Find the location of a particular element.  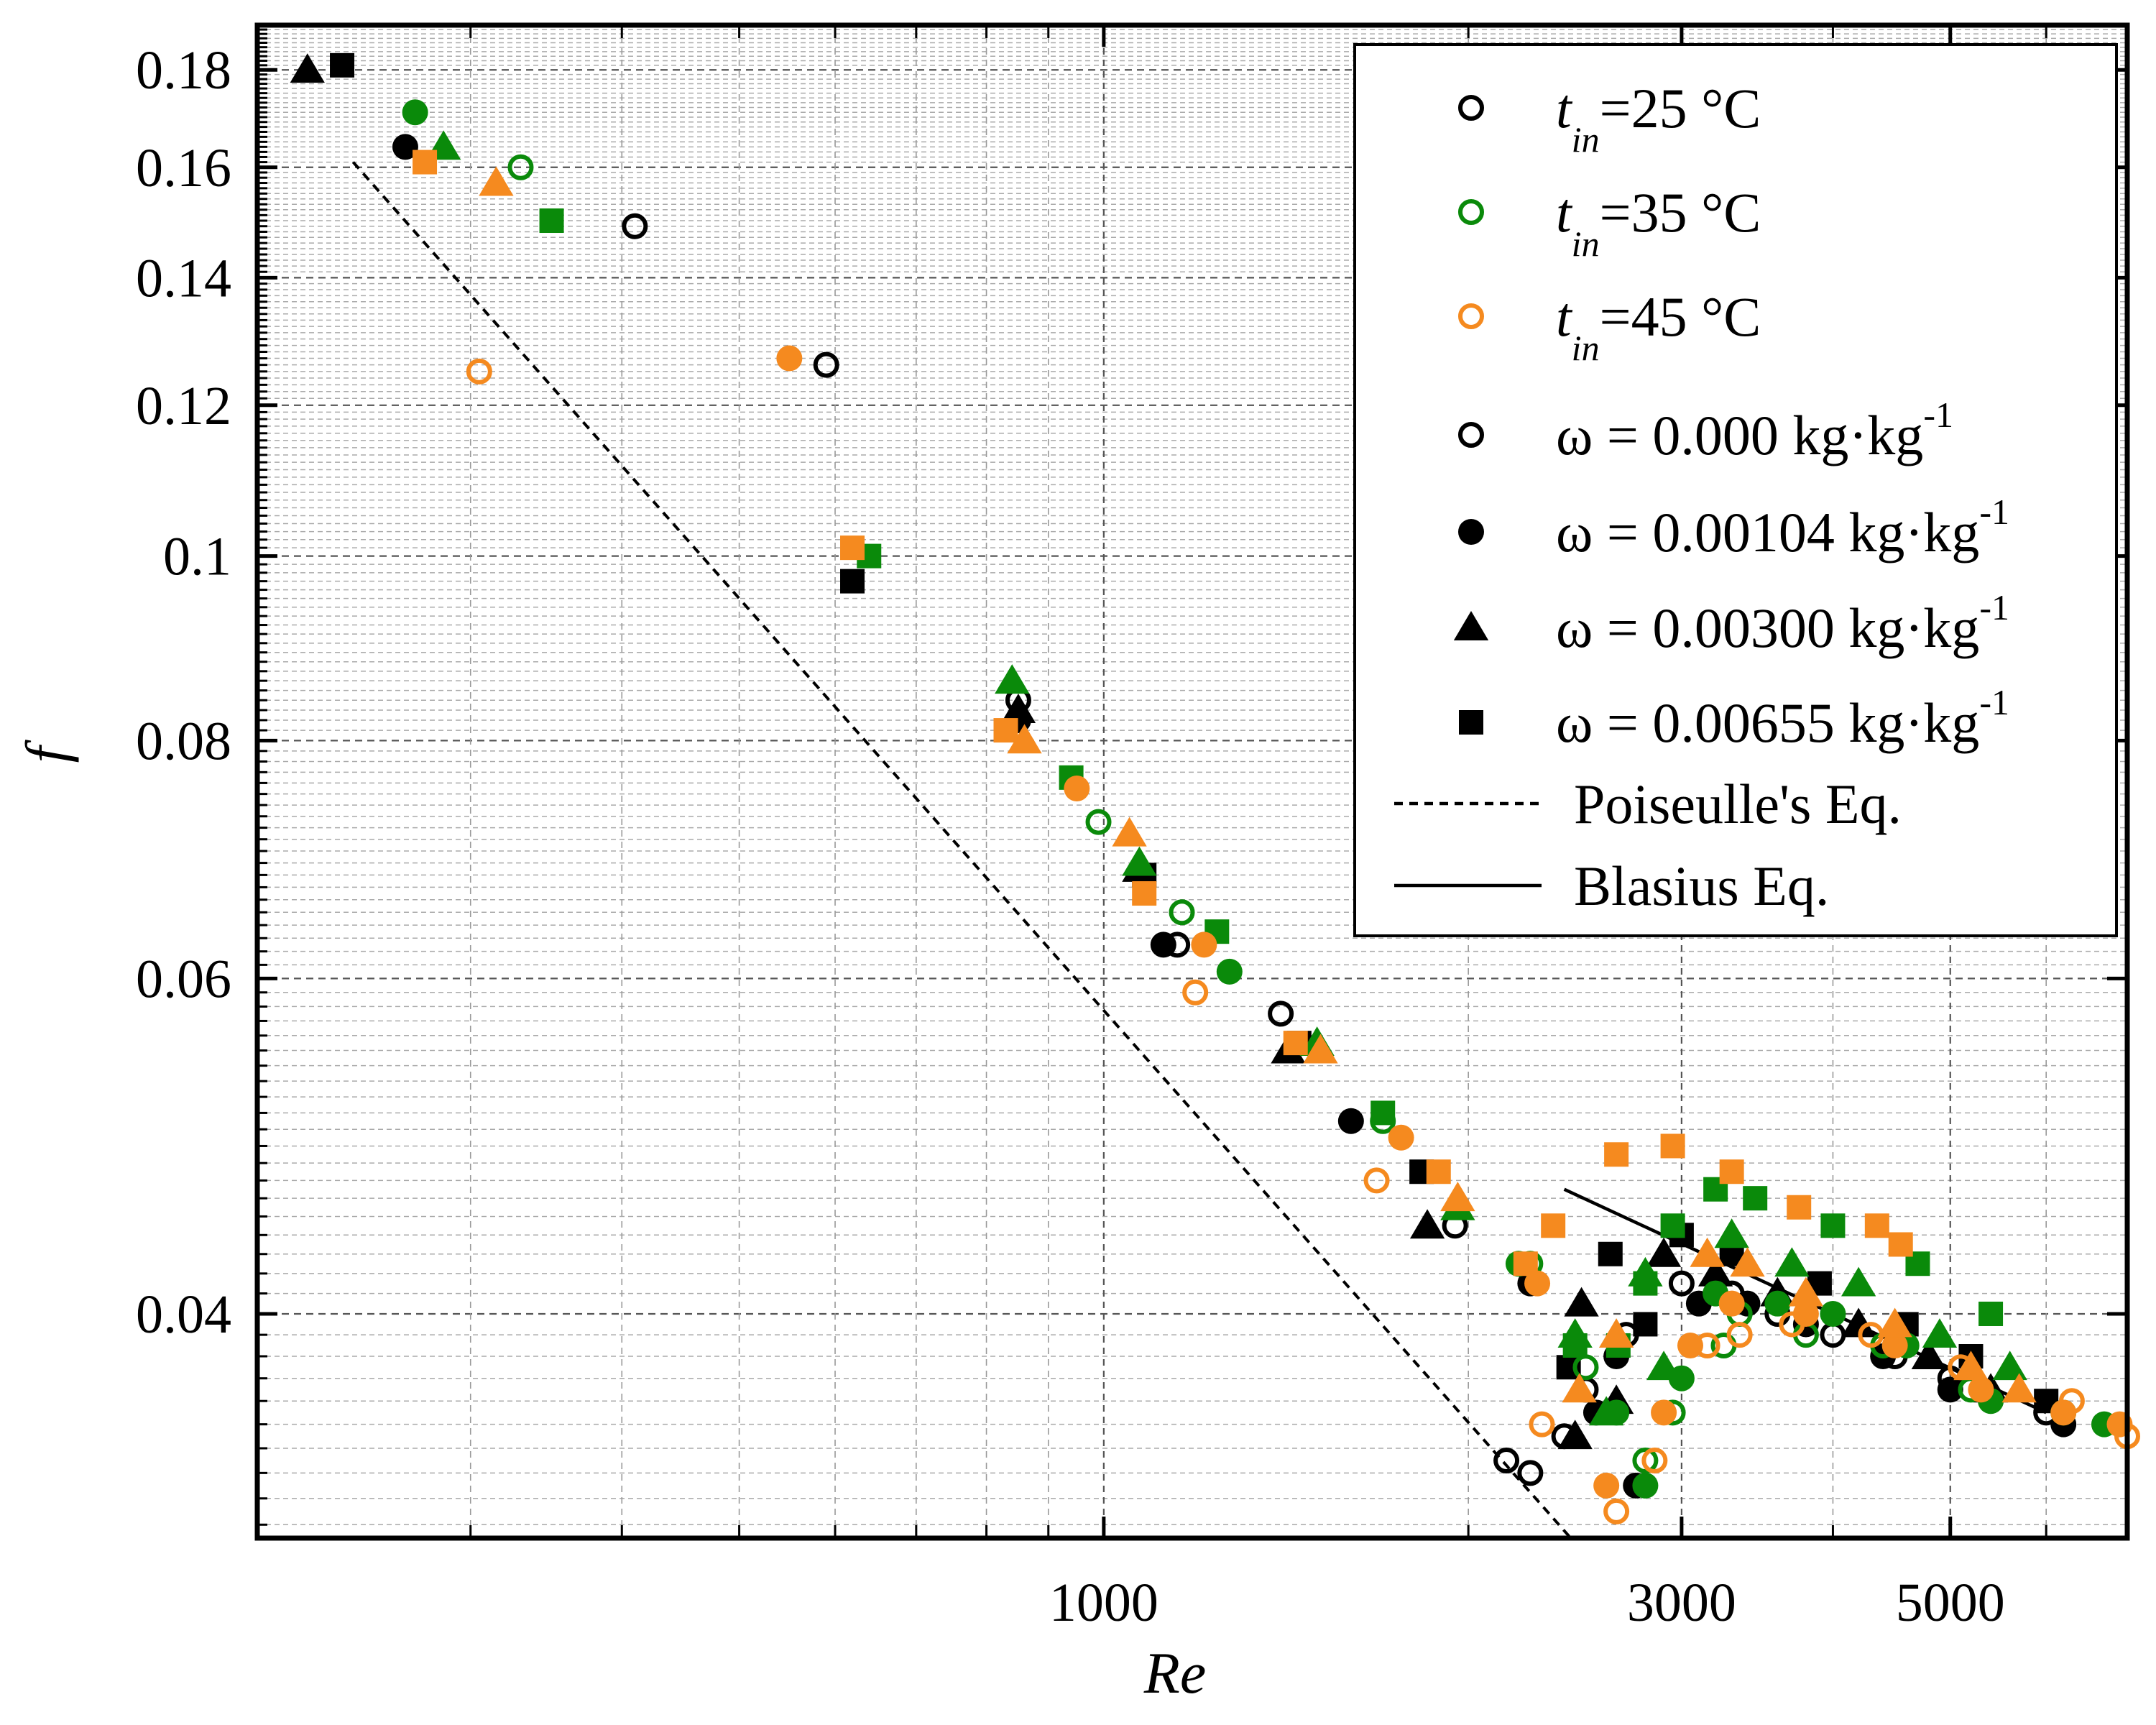

x-tick-label: 1000 is located at coordinates (1103, 1603).